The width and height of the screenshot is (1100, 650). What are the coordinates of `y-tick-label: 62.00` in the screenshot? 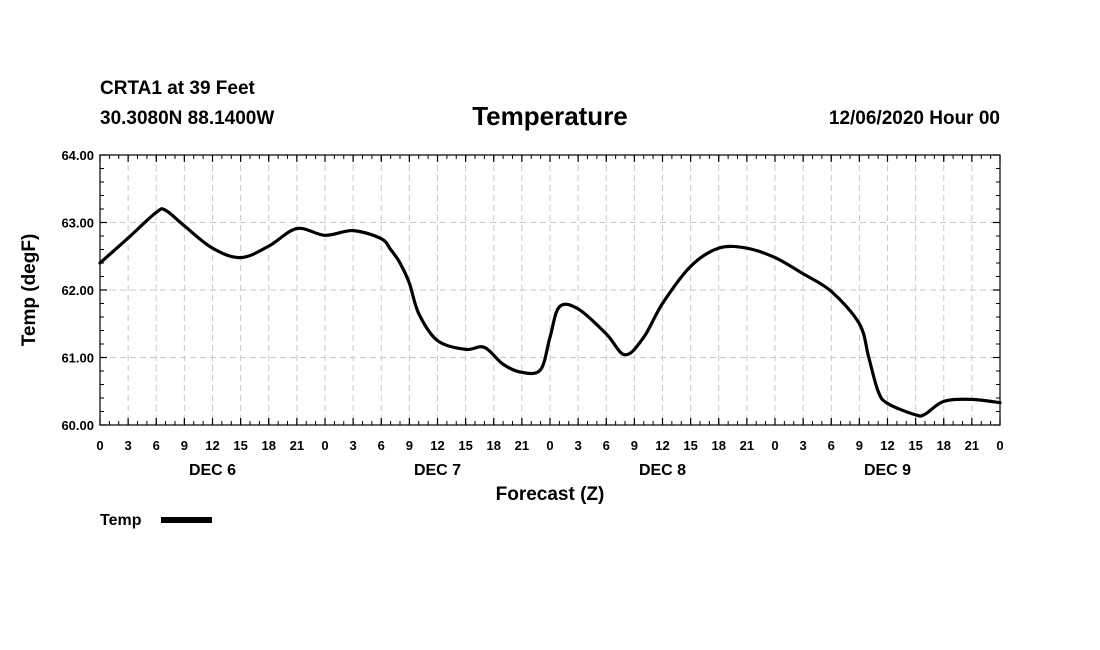 It's located at (77, 290).